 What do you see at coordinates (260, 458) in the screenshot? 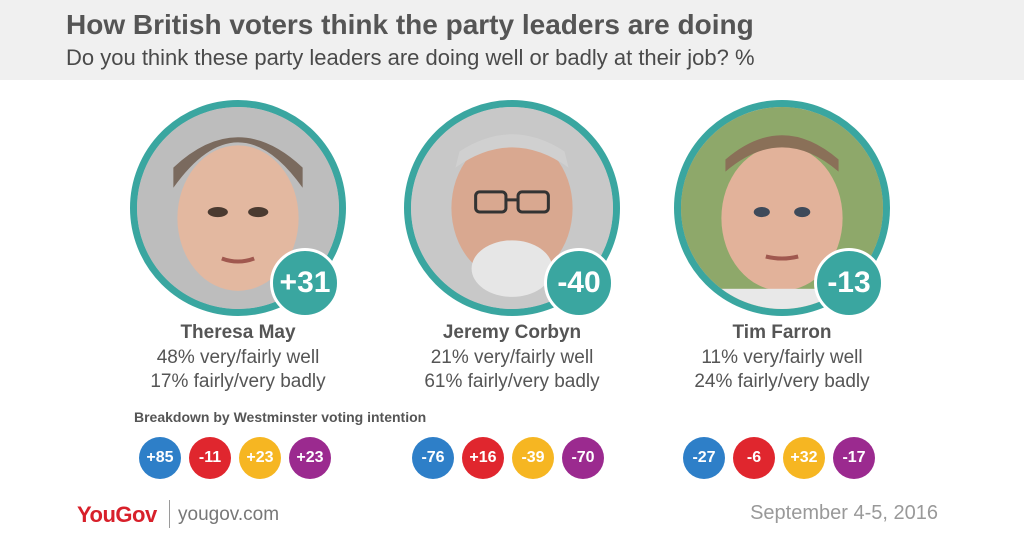
I see `breakdown-dot-libdem: +23` at bounding box center [260, 458].